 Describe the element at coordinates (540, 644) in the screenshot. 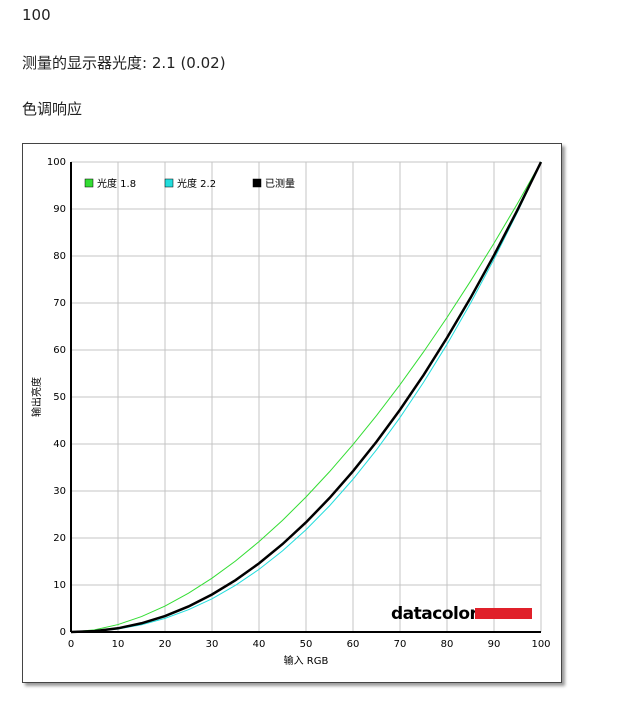

I see `x-tick-label: 100` at that location.